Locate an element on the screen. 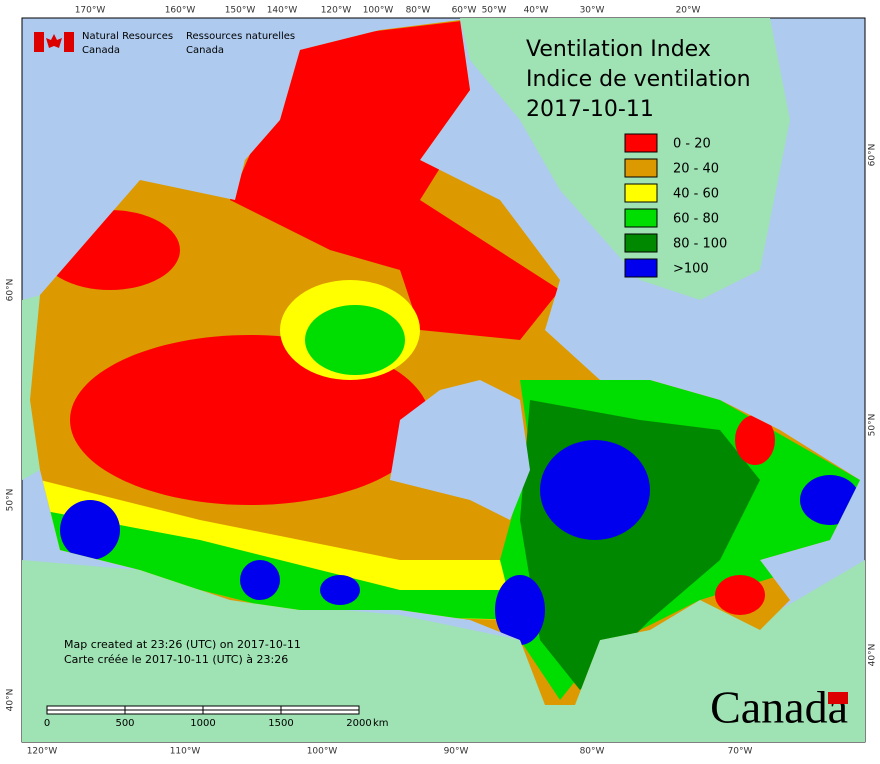  legend-label: 80 - 100 is located at coordinates (700, 244).